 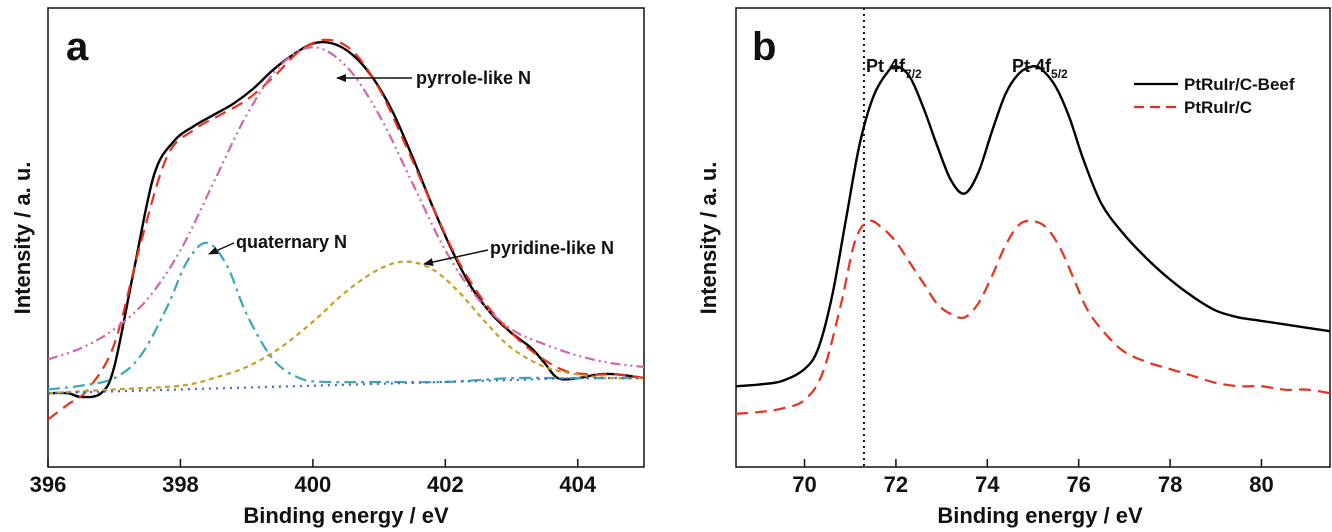 What do you see at coordinates (1261, 484) in the screenshot?
I see `panel-b-x-tick-label: 80` at bounding box center [1261, 484].